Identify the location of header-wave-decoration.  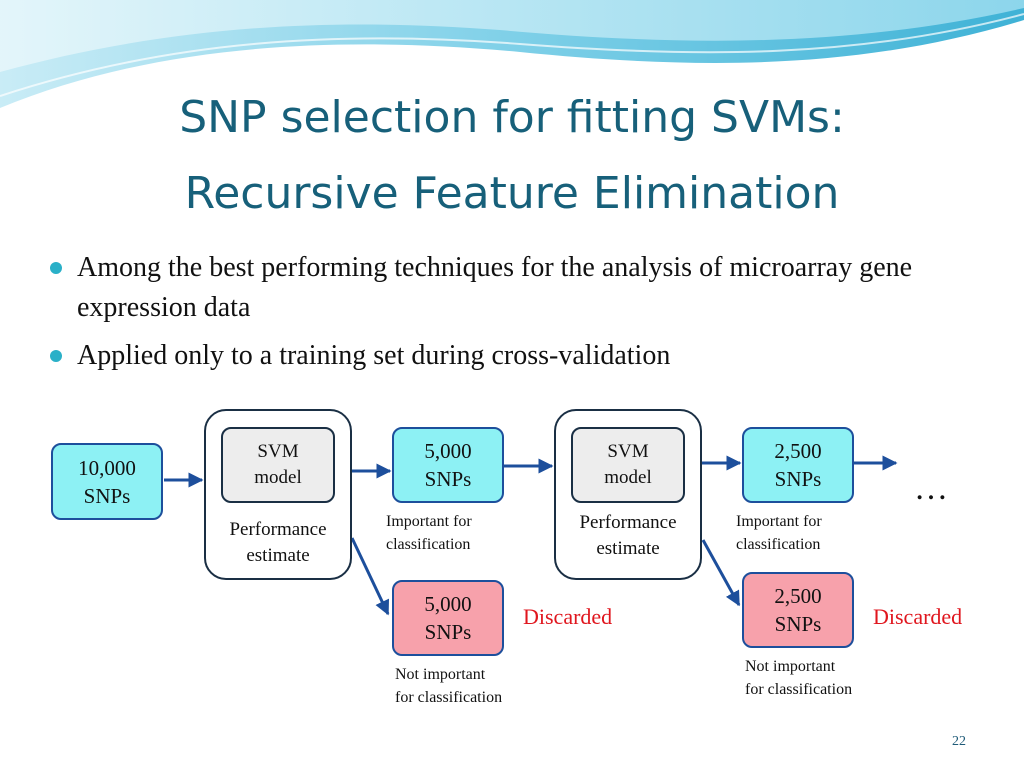
(512, 57).